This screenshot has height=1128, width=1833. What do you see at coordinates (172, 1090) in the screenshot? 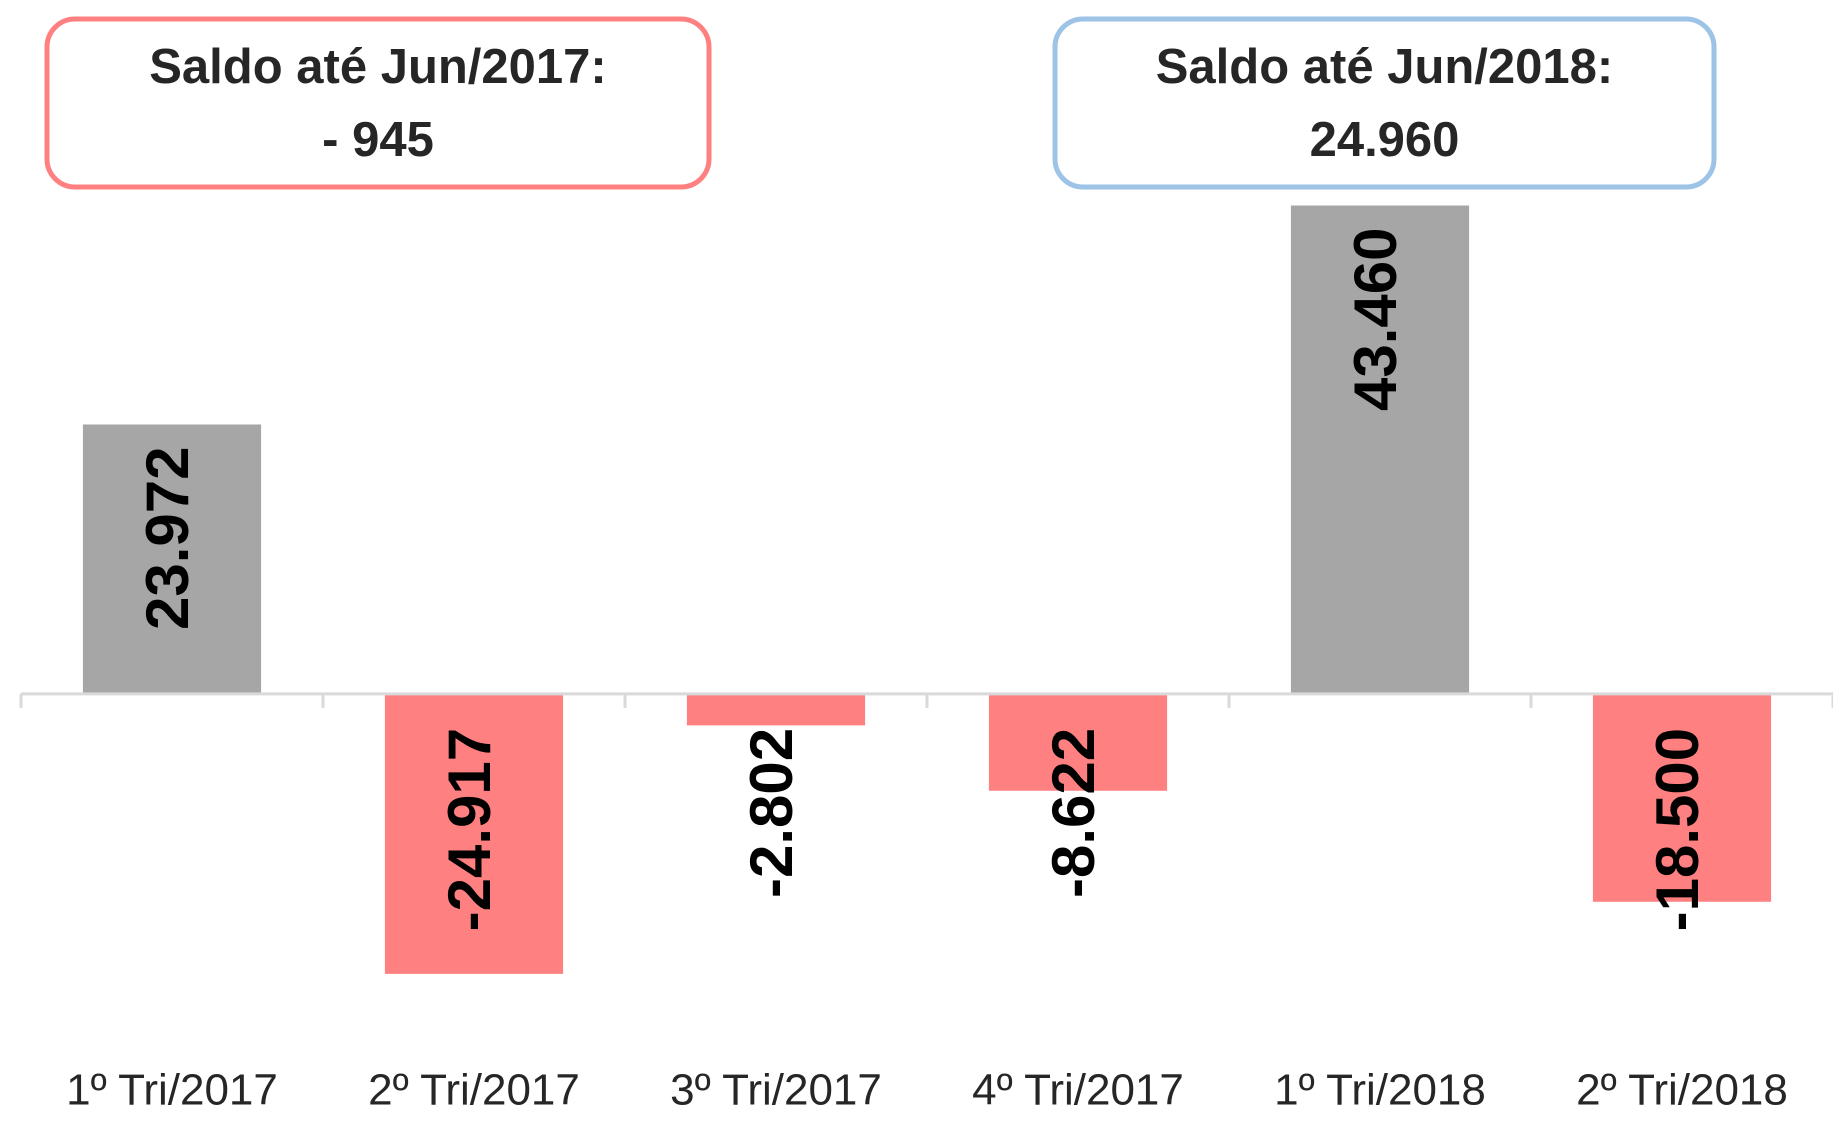
I see `x-tick-label: 1º Tri/2017` at bounding box center [172, 1090].